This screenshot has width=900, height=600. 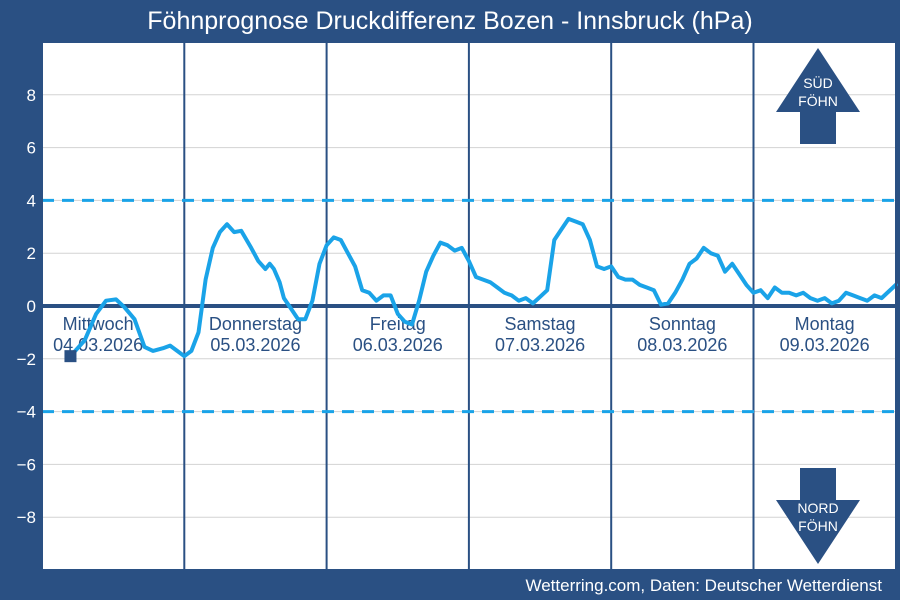 I want to click on y-tick-label: 4, so click(x=31, y=200).